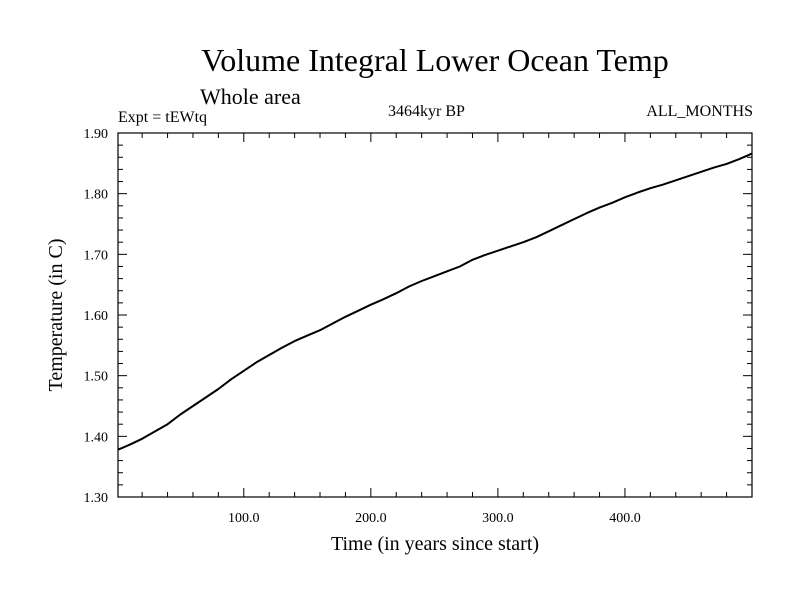 The image size is (800, 600). I want to click on y-tick-label: 1.40, so click(96, 437).